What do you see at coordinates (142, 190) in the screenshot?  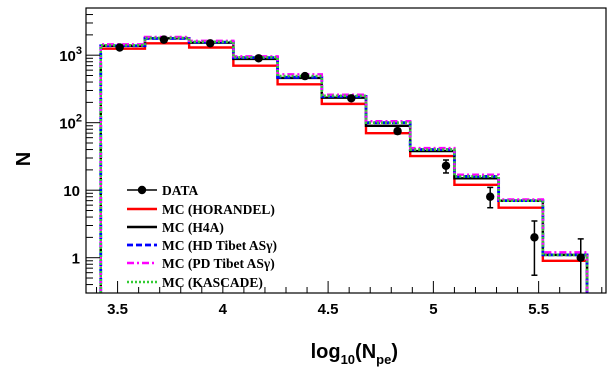 I see `legend-marker-data-point` at bounding box center [142, 190].